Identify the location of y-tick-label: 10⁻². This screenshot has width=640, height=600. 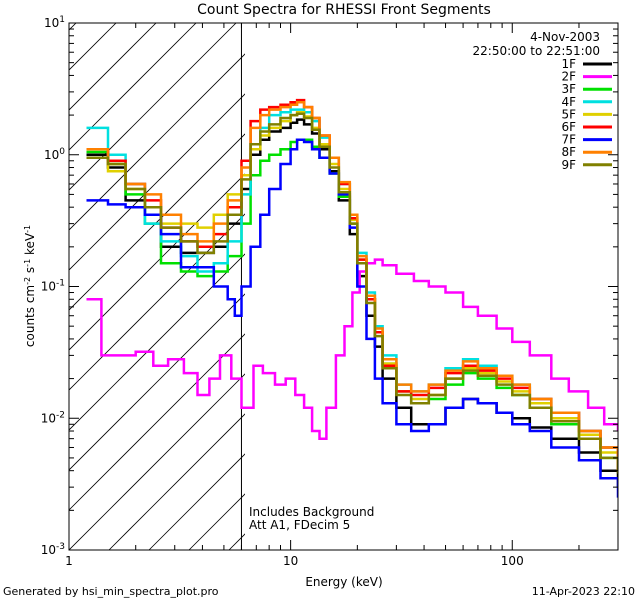
(53, 417).